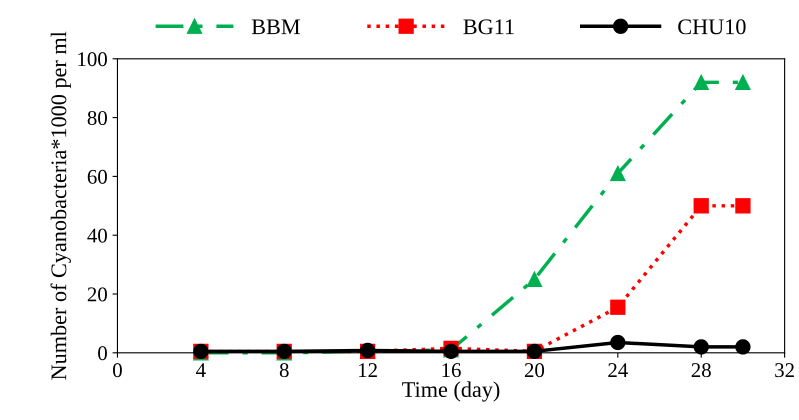 This screenshot has height=420, width=799. What do you see at coordinates (97, 235) in the screenshot?
I see `y-tick-label: 40` at bounding box center [97, 235].